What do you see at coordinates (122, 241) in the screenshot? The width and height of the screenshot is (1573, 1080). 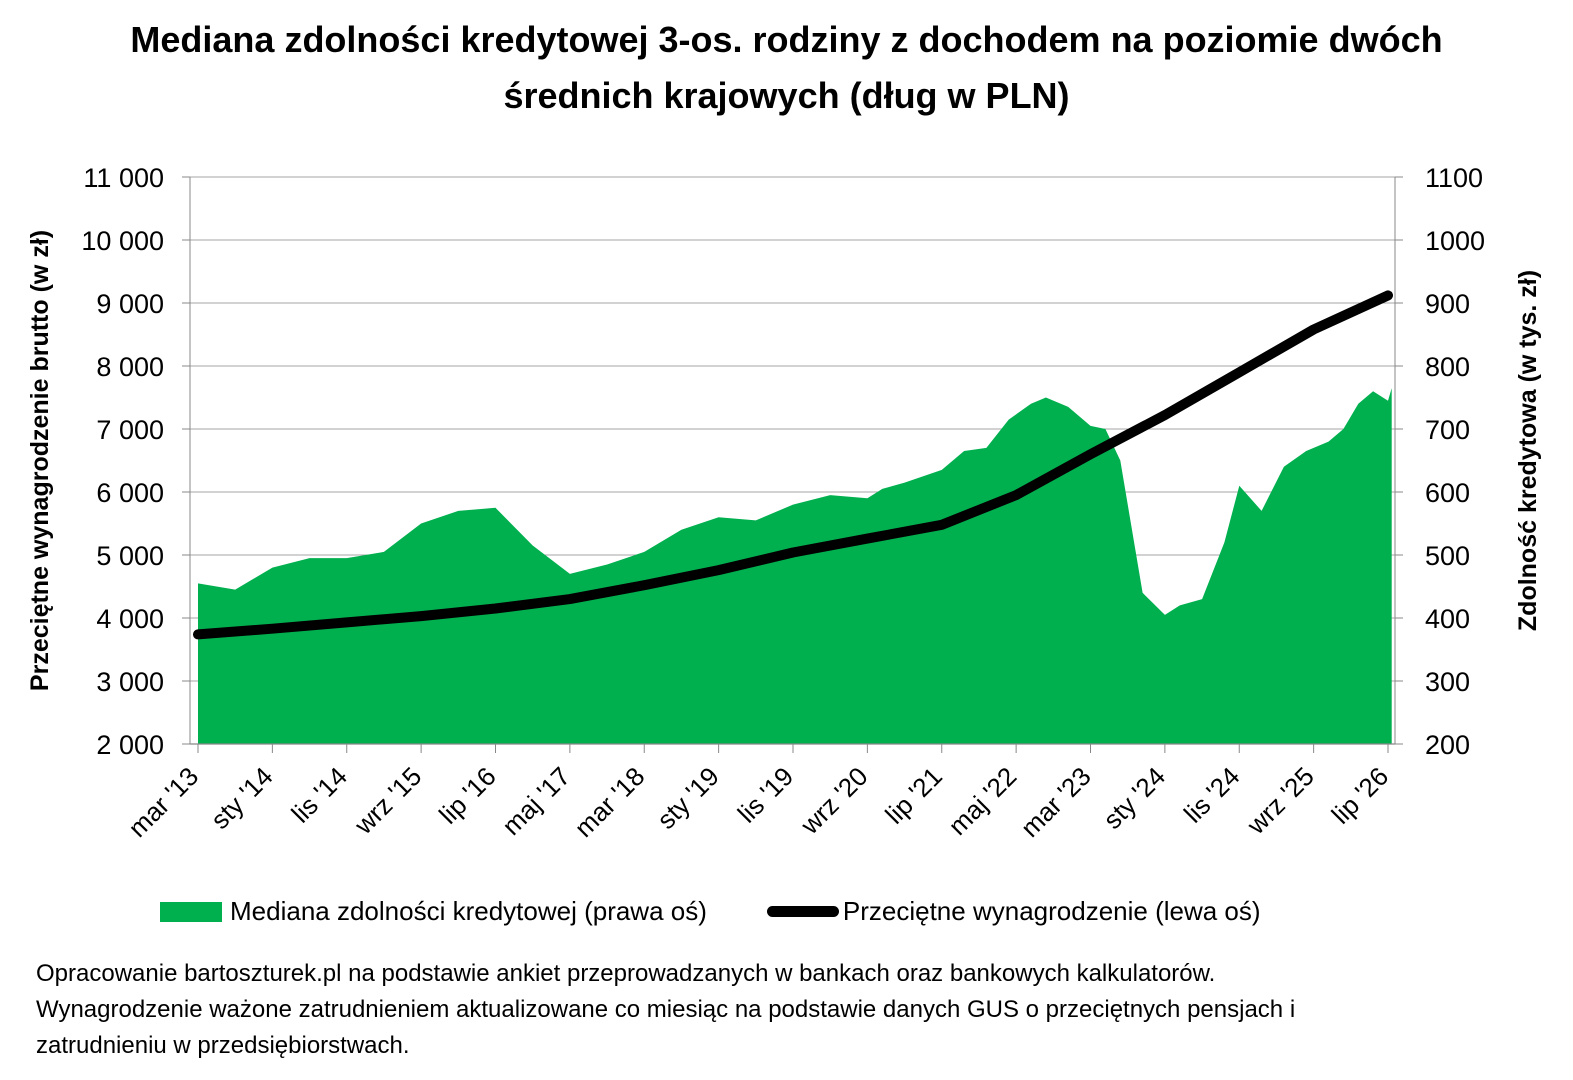 I see `left-axis-tick-label: 10 000` at bounding box center [122, 241].